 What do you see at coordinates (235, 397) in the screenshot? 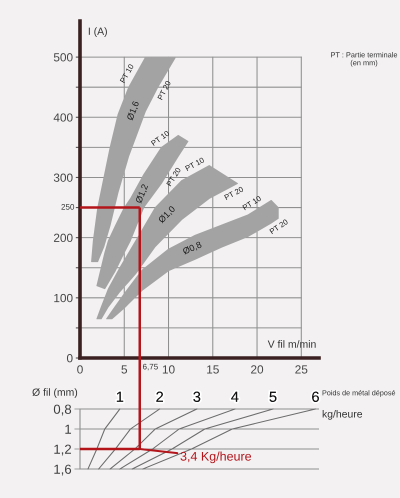
I see `series-label: 4` at bounding box center [235, 397].